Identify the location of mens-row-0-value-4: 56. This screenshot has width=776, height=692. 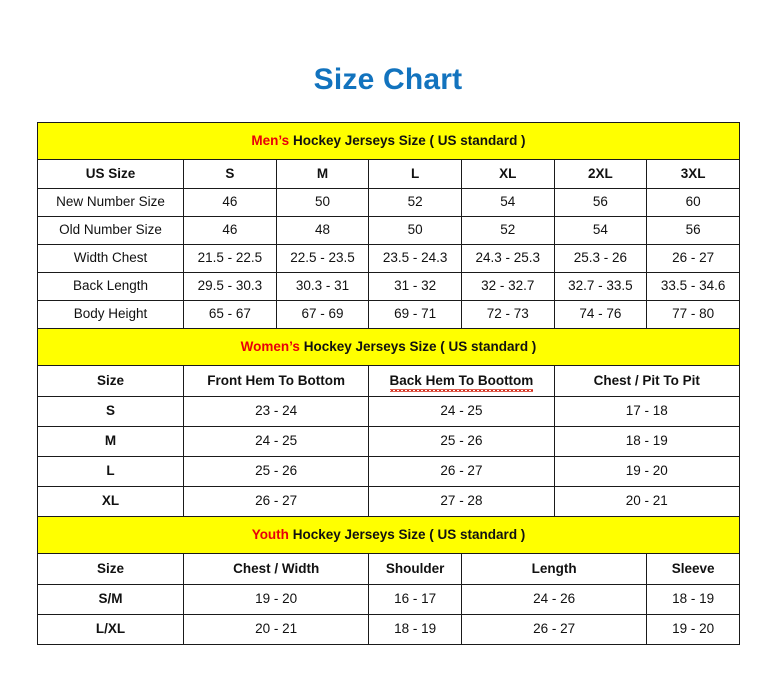
(600, 202).